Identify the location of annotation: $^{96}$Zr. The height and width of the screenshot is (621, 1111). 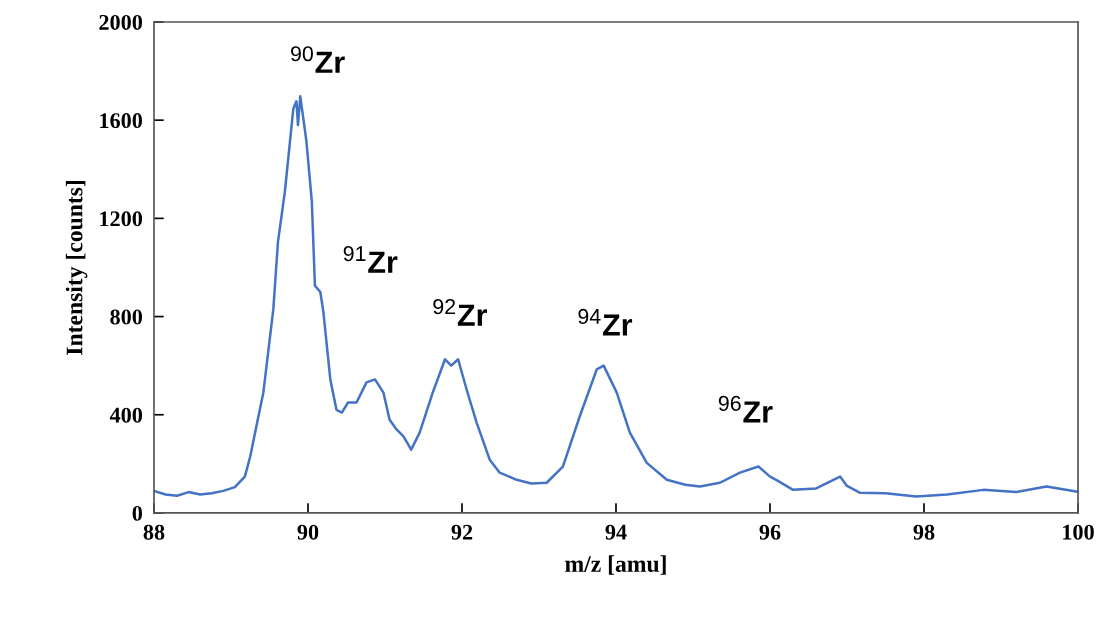
(745, 409).